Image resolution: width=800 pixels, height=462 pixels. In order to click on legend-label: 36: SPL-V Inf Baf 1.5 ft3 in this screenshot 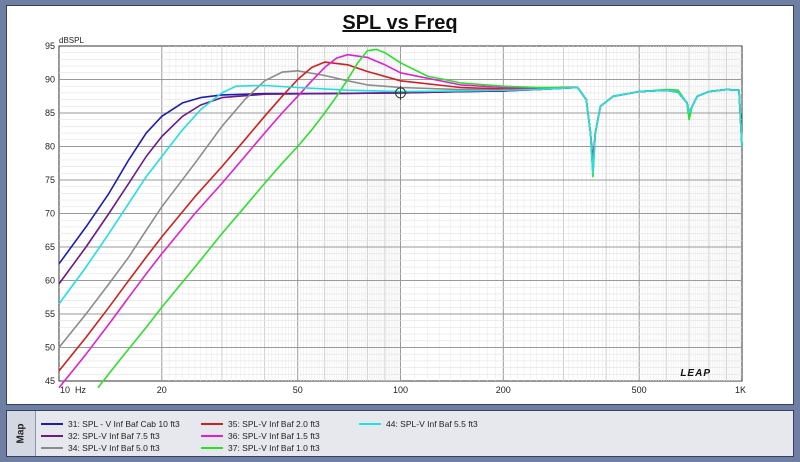, I will do `click(274, 435)`.